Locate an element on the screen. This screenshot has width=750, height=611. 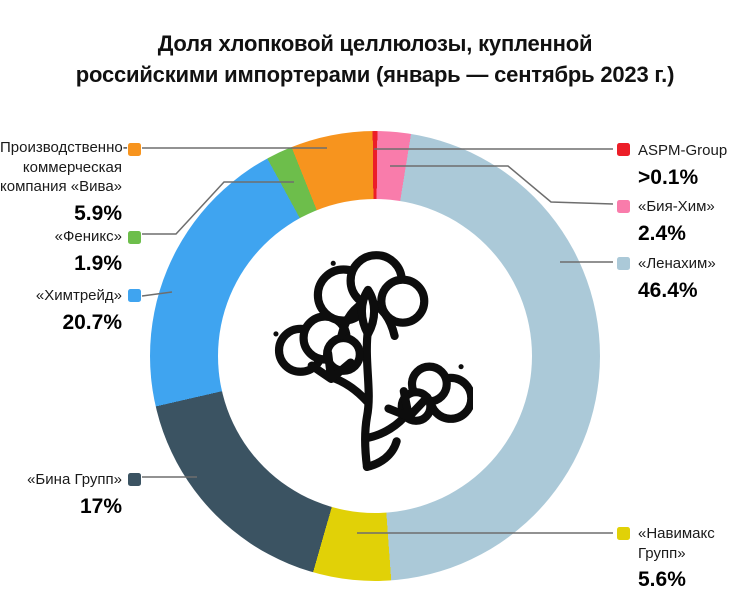
callout-value: 5.6% is located at coordinates (662, 579).